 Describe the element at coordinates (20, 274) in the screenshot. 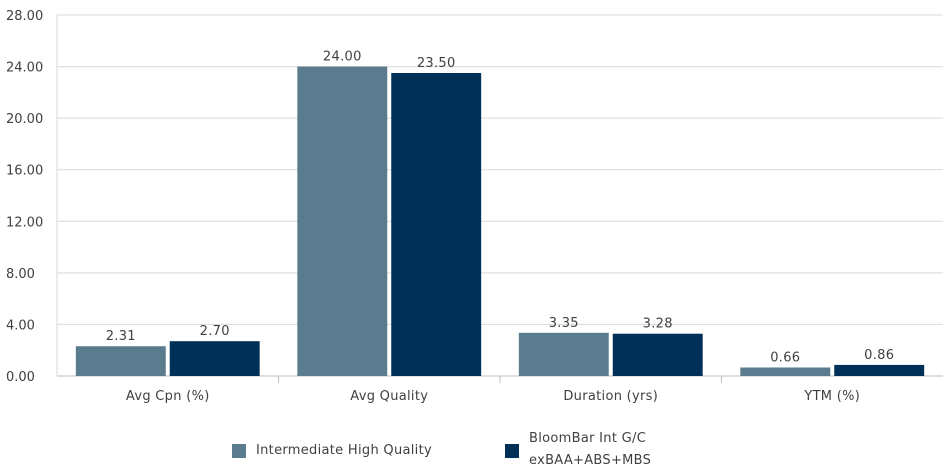

I see `y-tick-label: 8.00` at that location.